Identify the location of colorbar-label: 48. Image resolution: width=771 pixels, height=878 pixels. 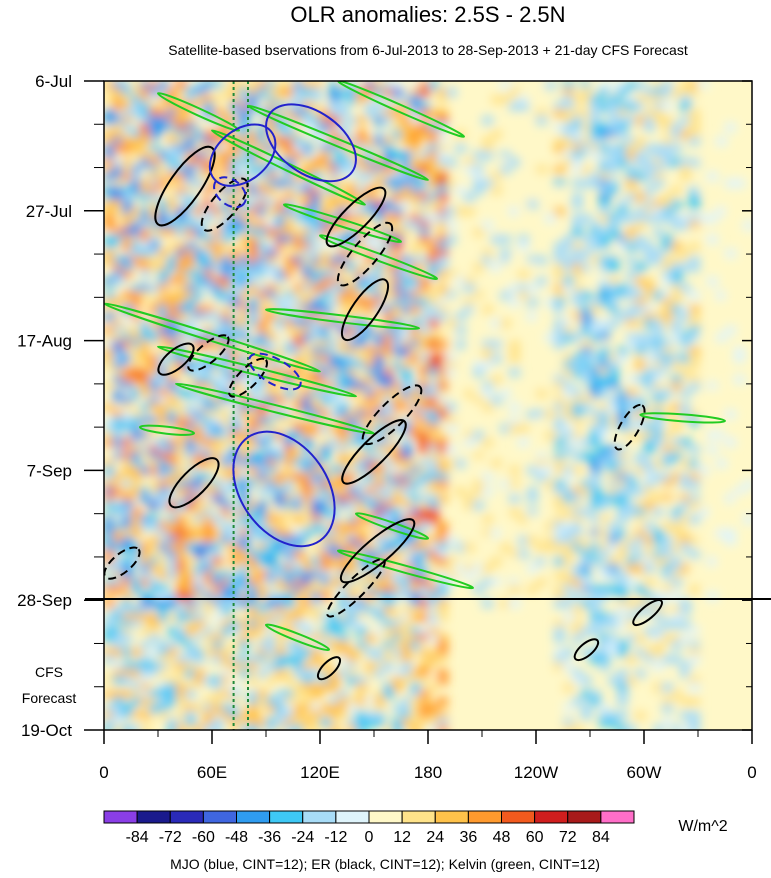
(502, 837).